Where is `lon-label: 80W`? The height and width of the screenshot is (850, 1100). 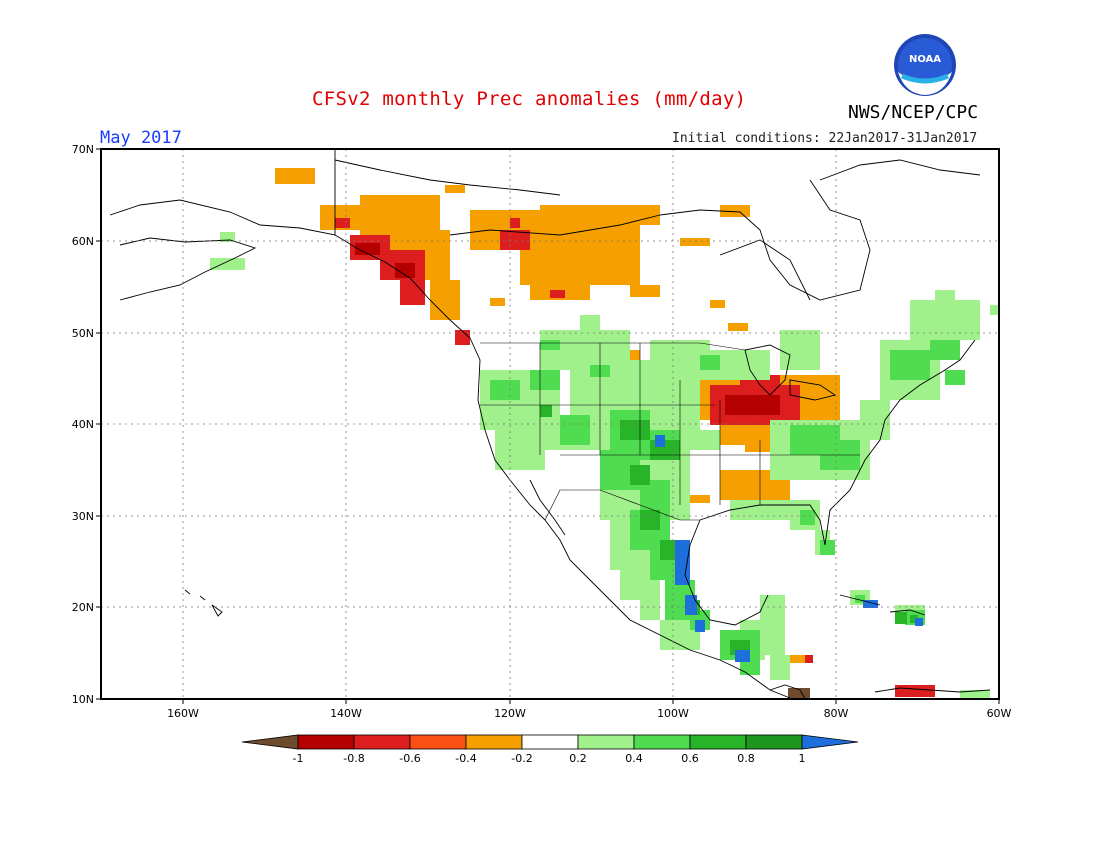
lon-label: 80W is located at coordinates (836, 713).